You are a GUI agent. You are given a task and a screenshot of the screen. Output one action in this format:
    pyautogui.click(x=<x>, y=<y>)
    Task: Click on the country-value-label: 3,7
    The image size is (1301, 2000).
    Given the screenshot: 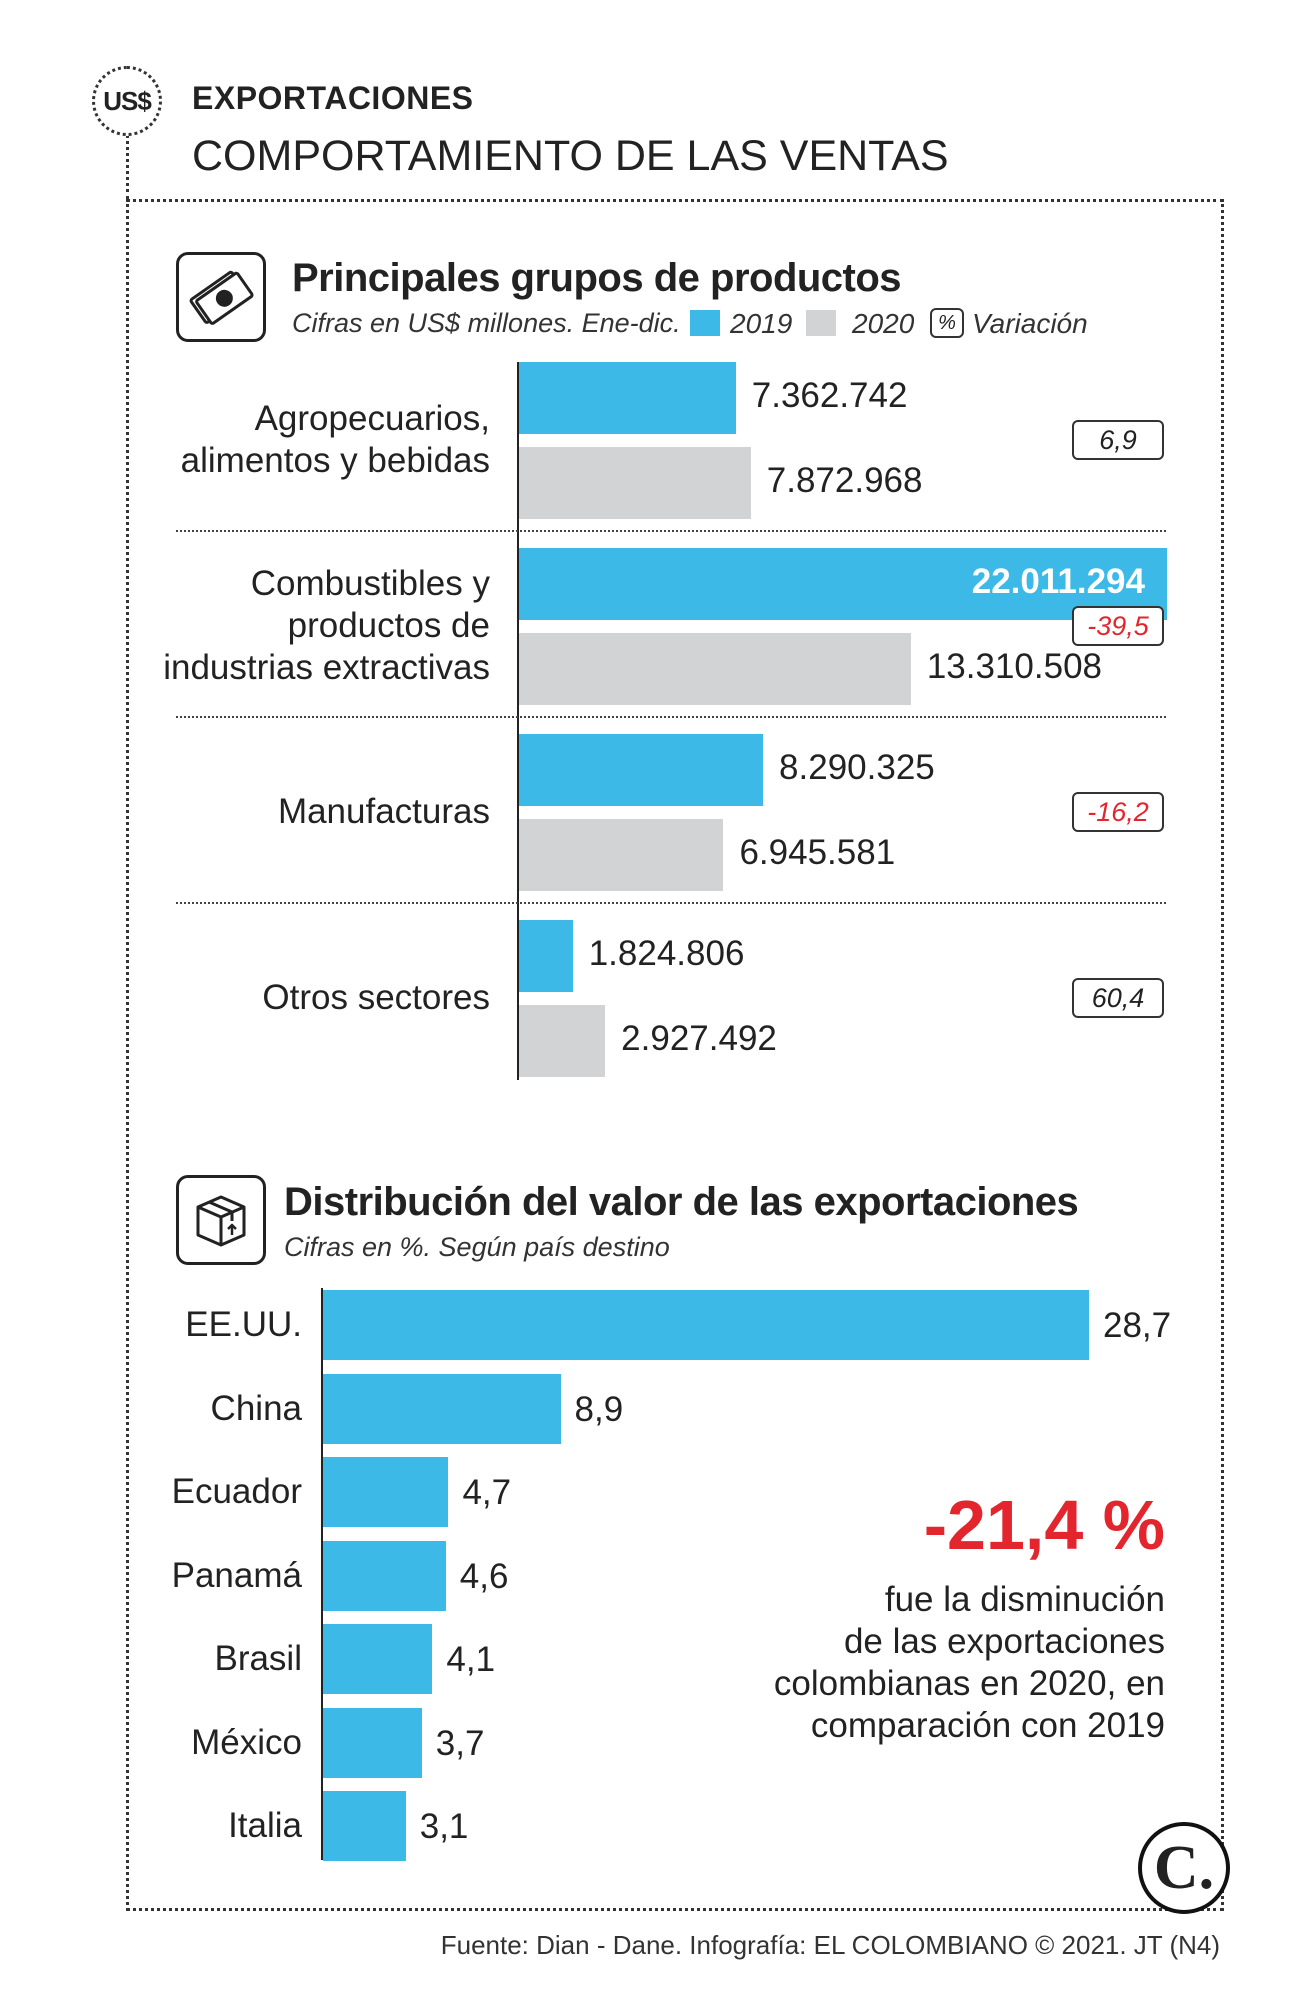 What is the action you would take?
    pyautogui.click(x=460, y=1743)
    